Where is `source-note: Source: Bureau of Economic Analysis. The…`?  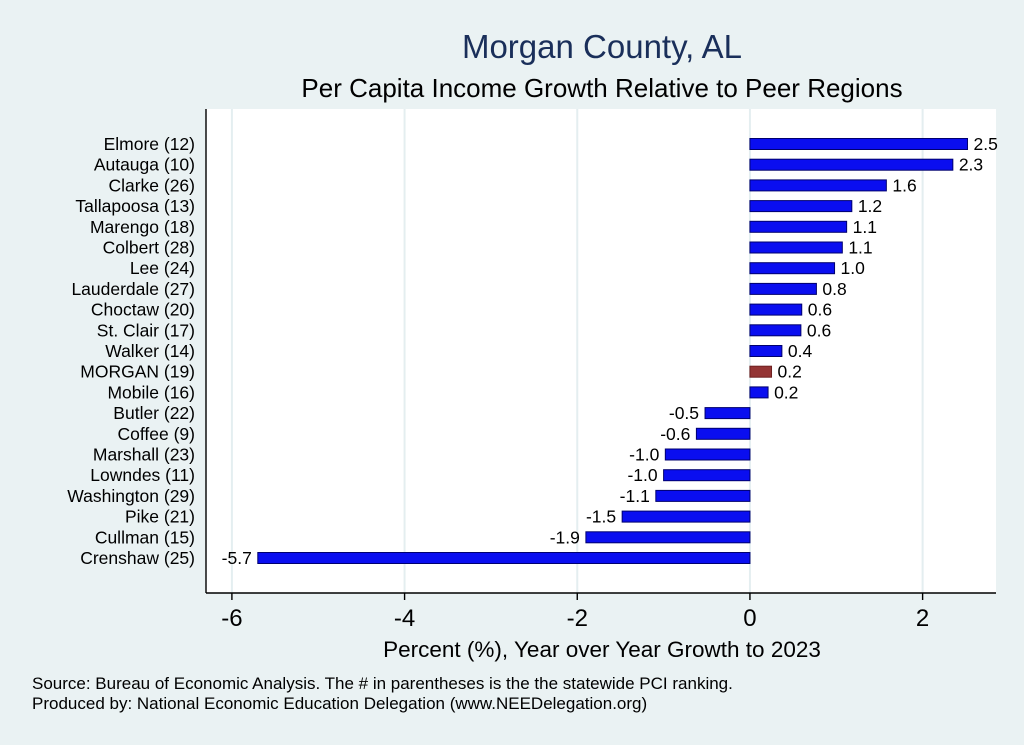
source-note: Source: Bureau of Economic Analysis. The… is located at coordinates (382, 683).